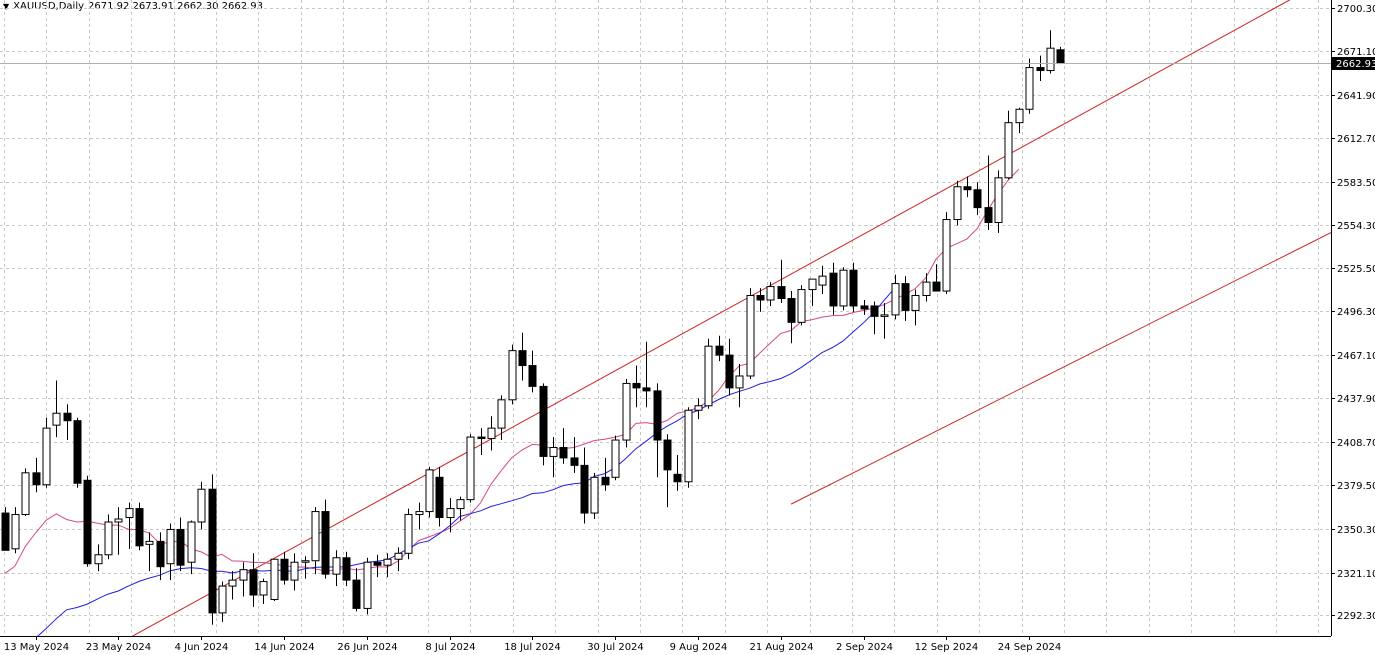  I want to click on last-price-label: 2662.93, so click(1355, 64).